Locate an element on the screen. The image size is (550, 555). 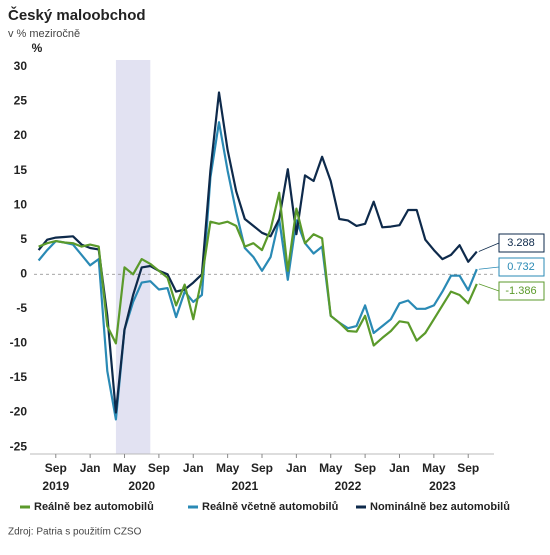
y-tick-label: -5 is located at coordinates (21, 308).